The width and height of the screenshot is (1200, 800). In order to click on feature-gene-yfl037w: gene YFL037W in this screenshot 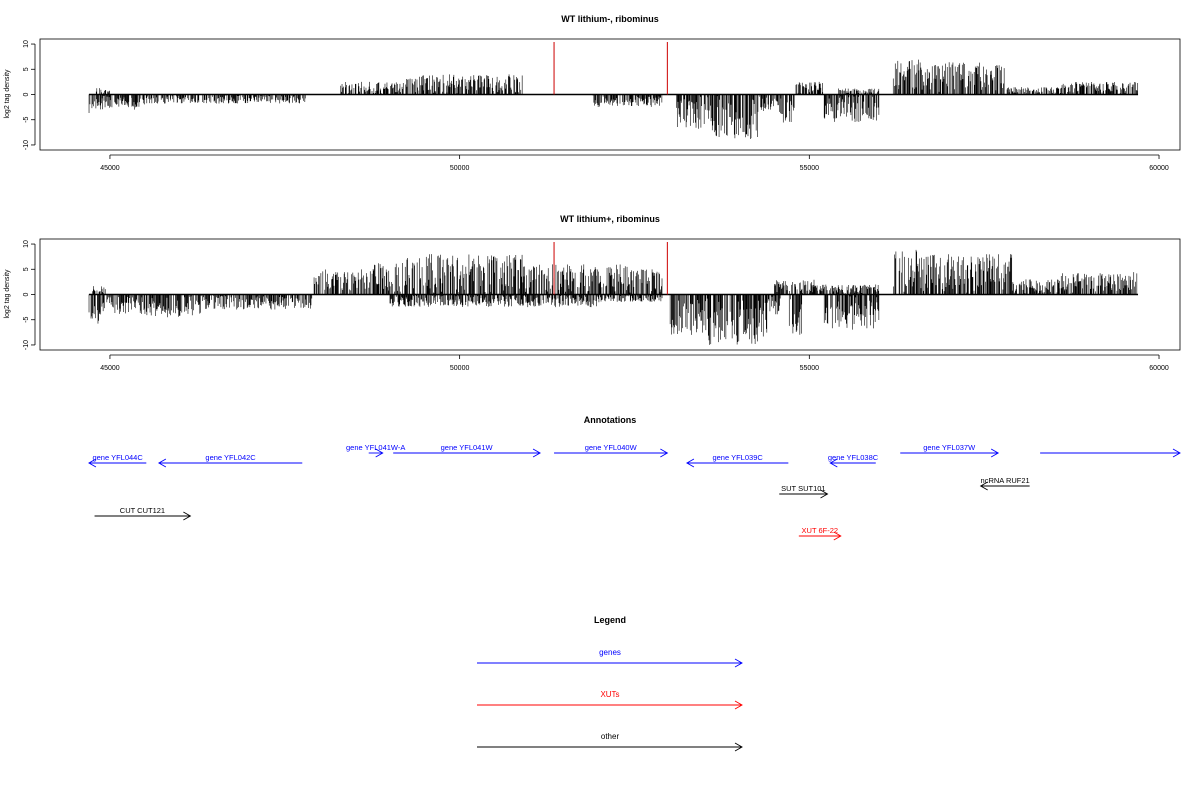, I will do `click(950, 450)`.